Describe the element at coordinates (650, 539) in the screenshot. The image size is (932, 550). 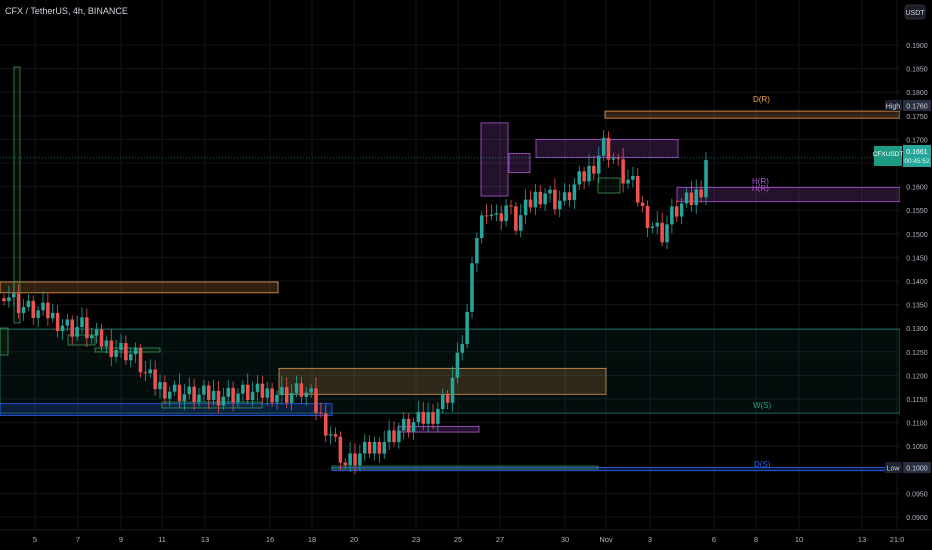
I see `x-tick-label: 3` at that location.